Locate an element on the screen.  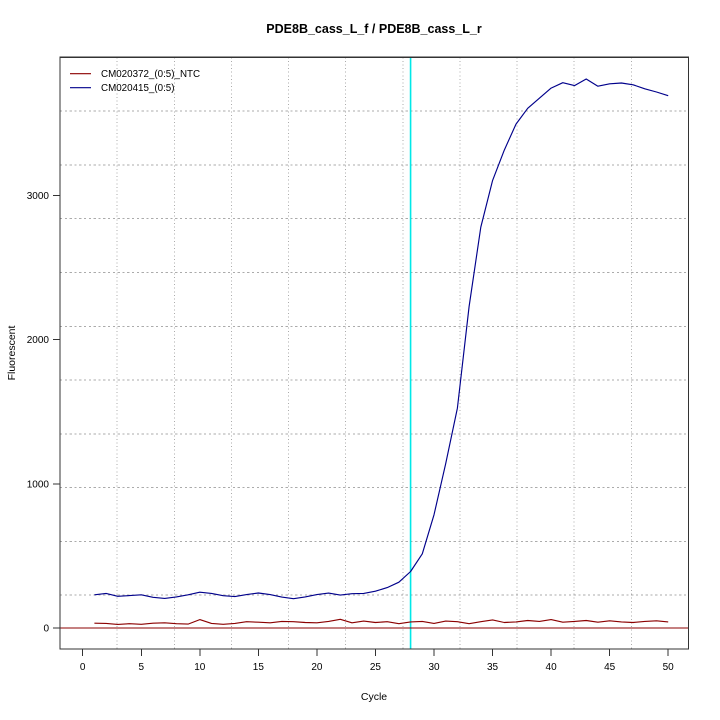
x-tick-label: 40 is located at coordinates (552, 667).